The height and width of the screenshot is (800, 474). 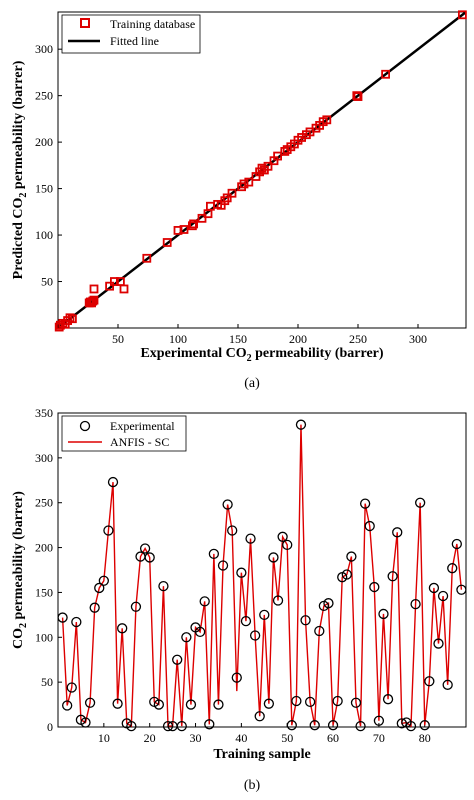 What do you see at coordinates (298, 339) in the screenshot?
I see `panel-a-x-tick-label: 200` at bounding box center [298, 339].